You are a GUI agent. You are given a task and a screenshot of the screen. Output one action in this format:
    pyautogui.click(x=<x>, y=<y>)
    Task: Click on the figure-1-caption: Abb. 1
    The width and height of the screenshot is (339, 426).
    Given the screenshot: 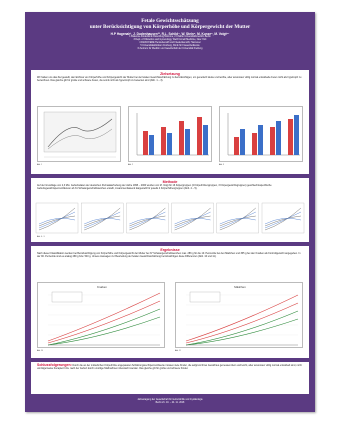 What is the action you would take?
    pyautogui.click(x=39, y=165)
    